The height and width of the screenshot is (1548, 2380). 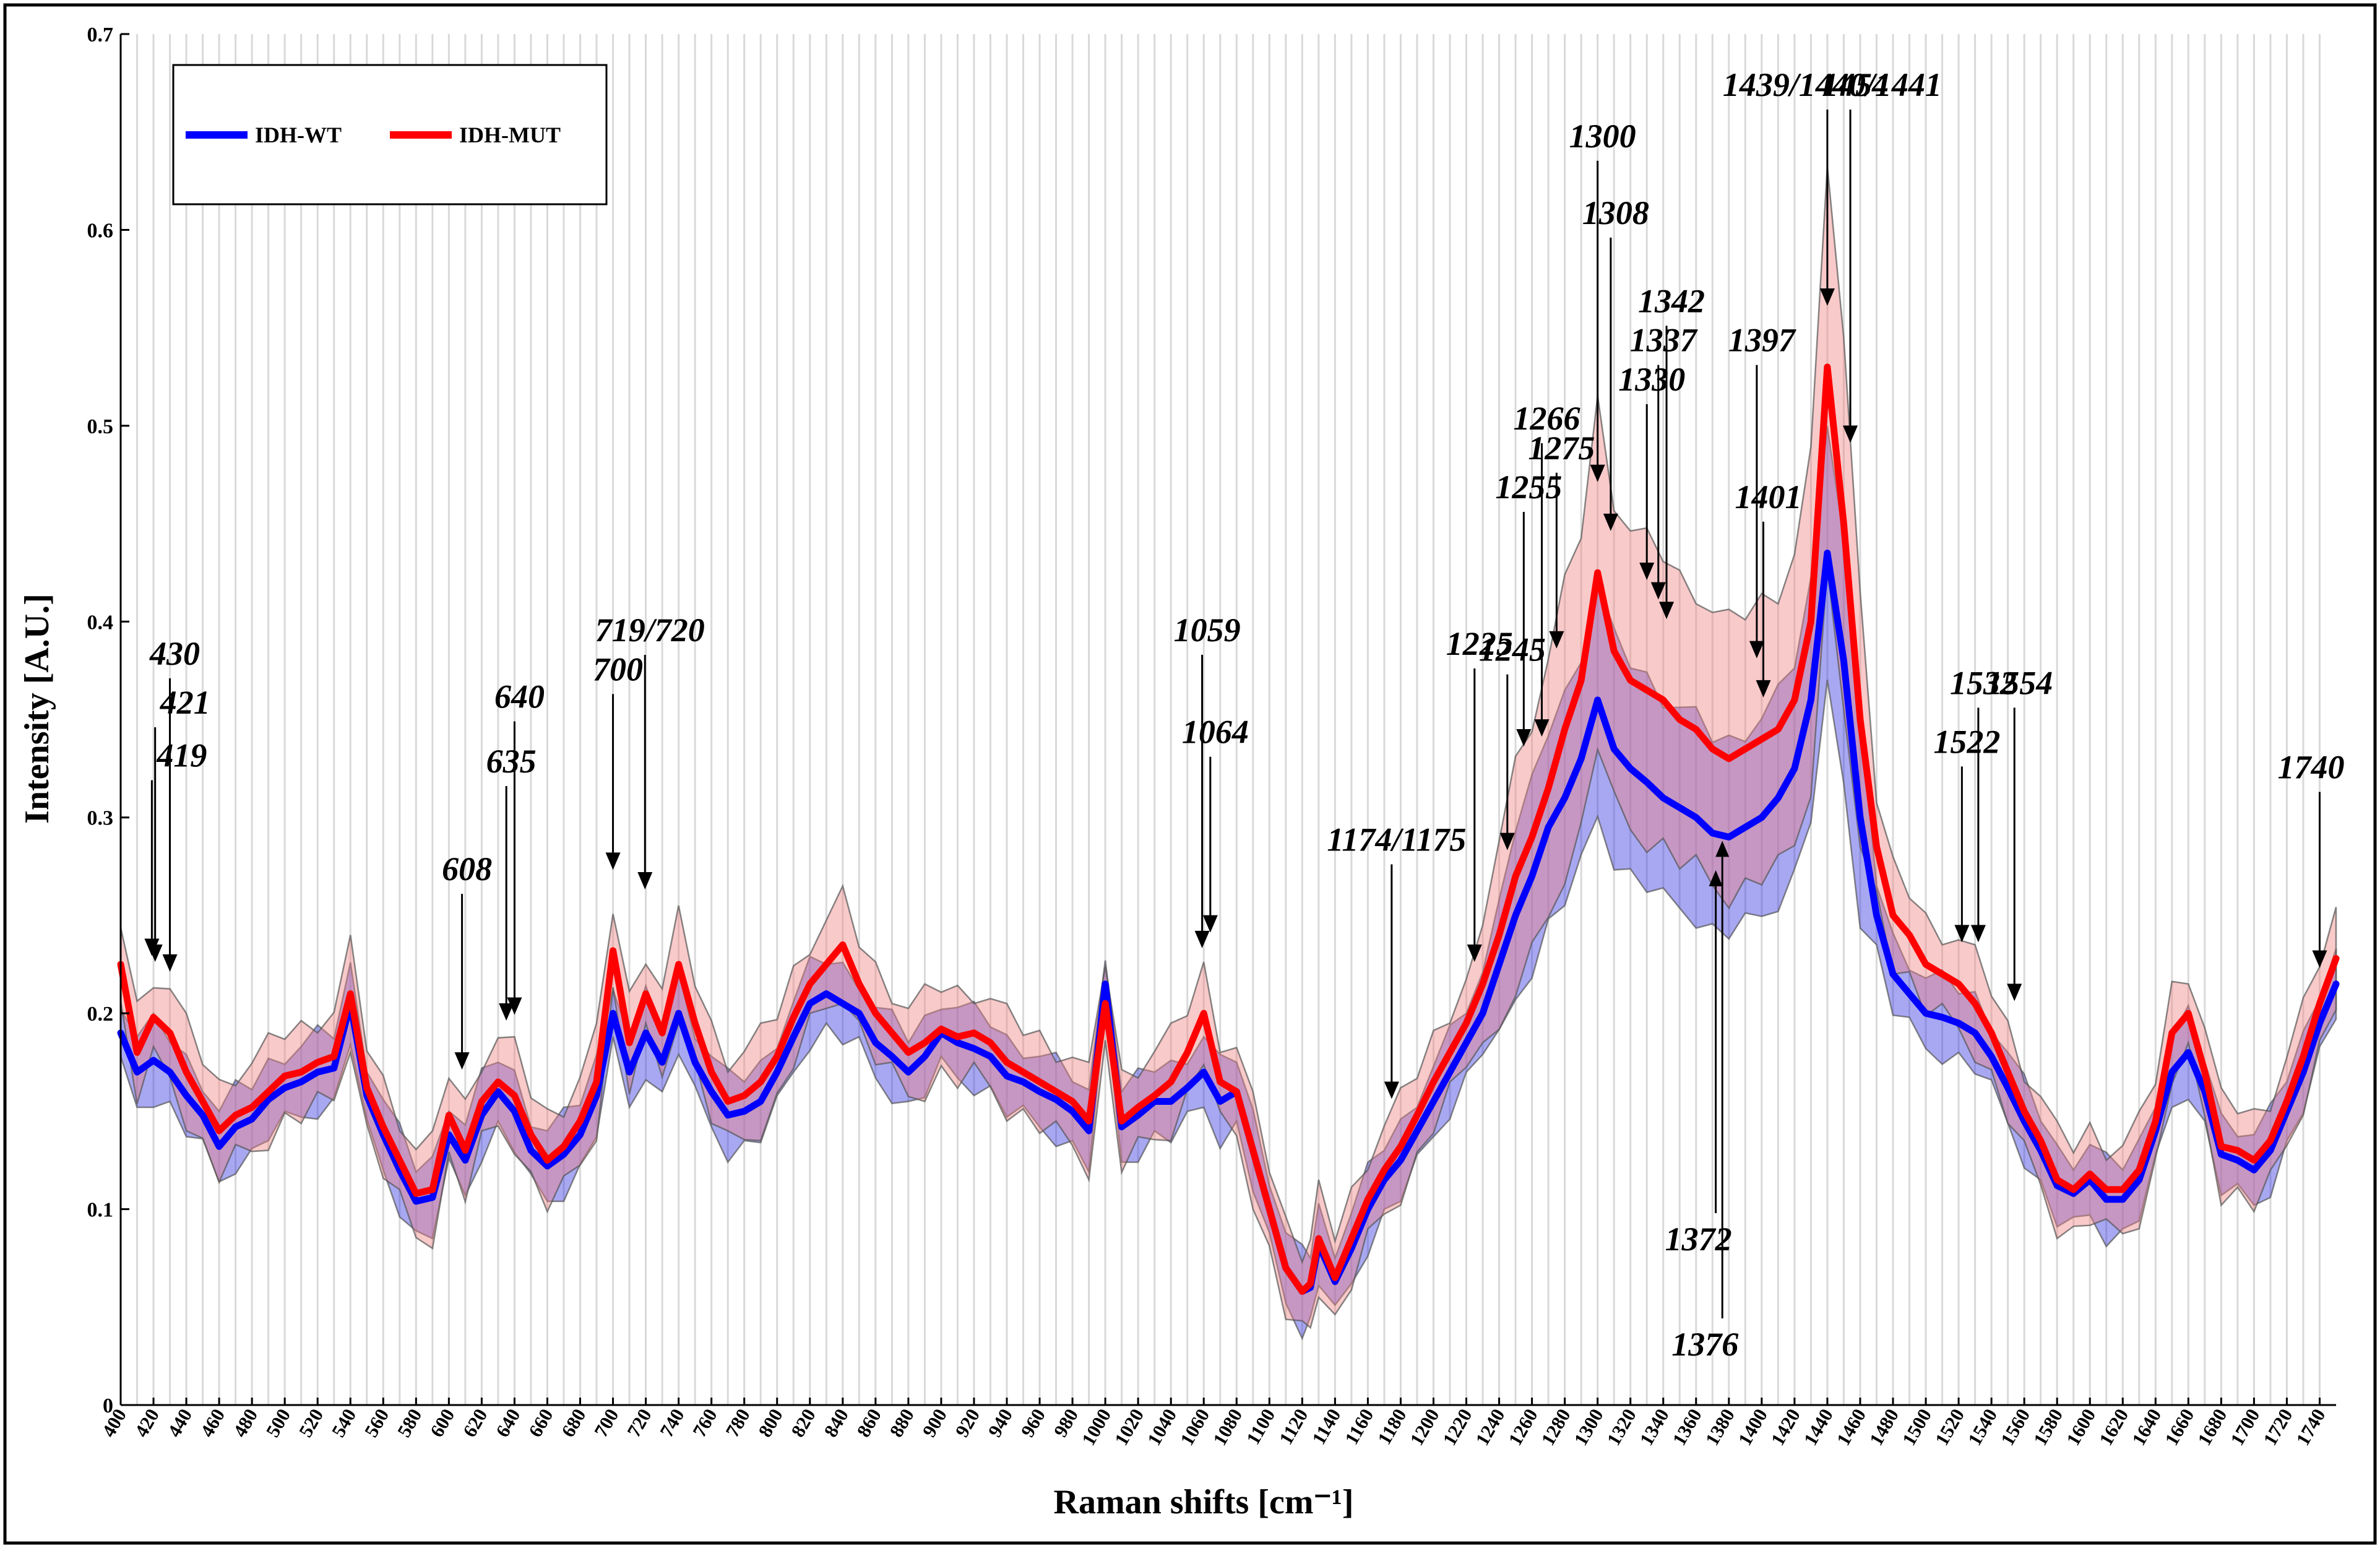 I want to click on annotation-label: 1064, so click(x=1215, y=732).